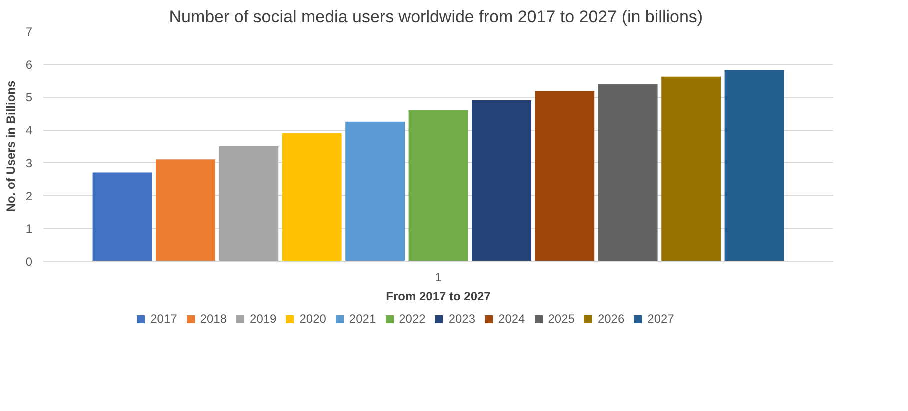  What do you see at coordinates (29, 65) in the screenshot?
I see `y-tick-label: 6` at bounding box center [29, 65].